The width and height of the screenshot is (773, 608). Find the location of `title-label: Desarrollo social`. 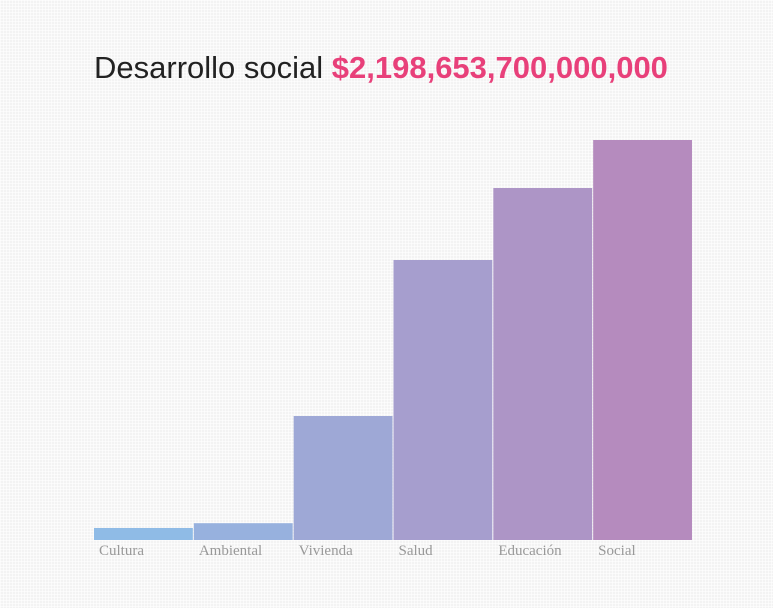

title-label: Desarrollo social is located at coordinates (209, 67).